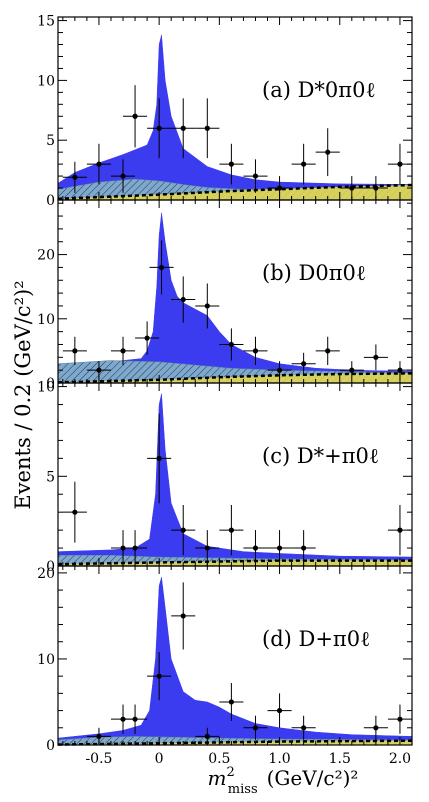 Image resolution: width=429 pixels, height=802 pixels. Describe the element at coordinates (231, 772) in the screenshot. I see `x-axis-label-sup: 2` at that location.